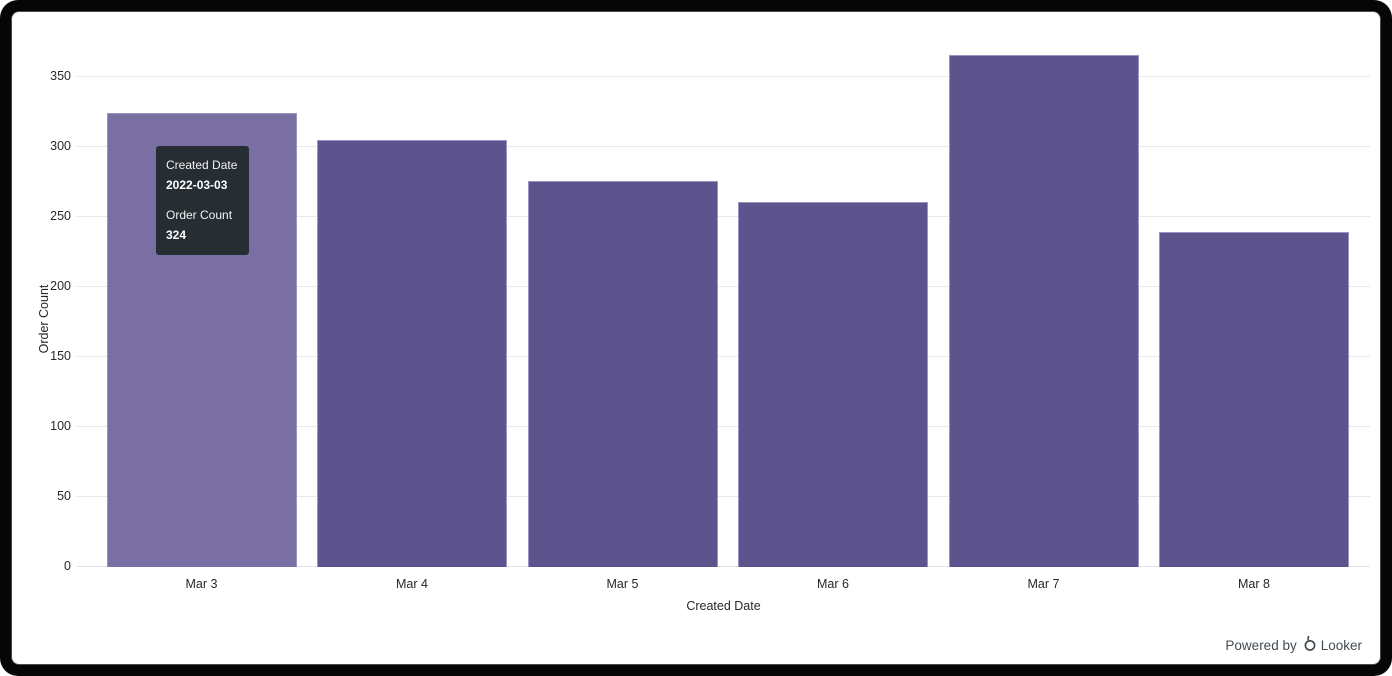 Image resolution: width=1392 pixels, height=676 pixels. Describe the element at coordinates (723, 606) in the screenshot. I see `x-axis-title: Created Date` at that location.